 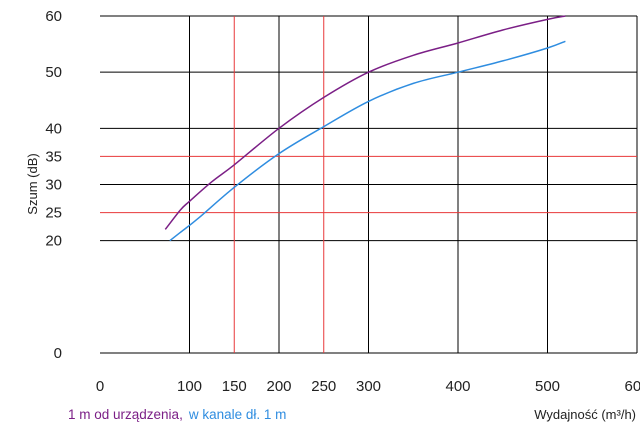 What do you see at coordinates (125, 414) in the screenshot?
I see `legend-entry-series-1: 1 m od urządzenia,` at bounding box center [125, 414].